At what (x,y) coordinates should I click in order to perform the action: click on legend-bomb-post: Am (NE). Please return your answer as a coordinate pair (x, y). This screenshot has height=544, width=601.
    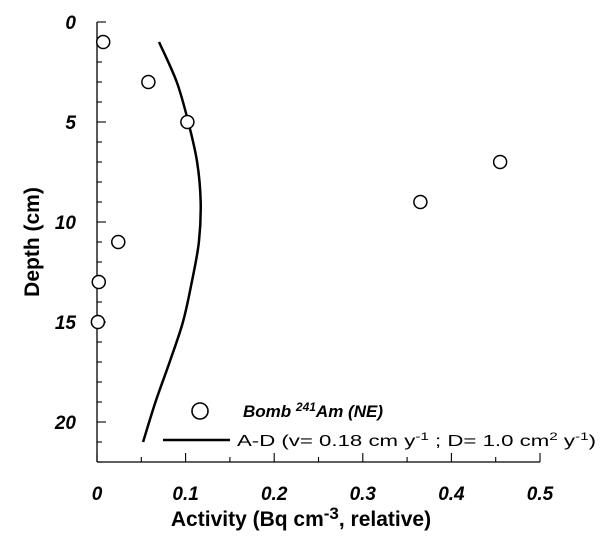
    Looking at the image, I should click on (349, 411).